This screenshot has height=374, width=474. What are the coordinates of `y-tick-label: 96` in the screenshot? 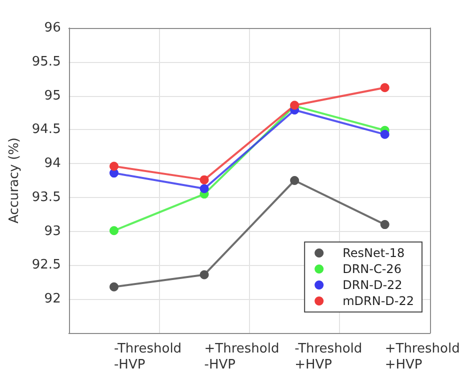 It's located at (52, 28).